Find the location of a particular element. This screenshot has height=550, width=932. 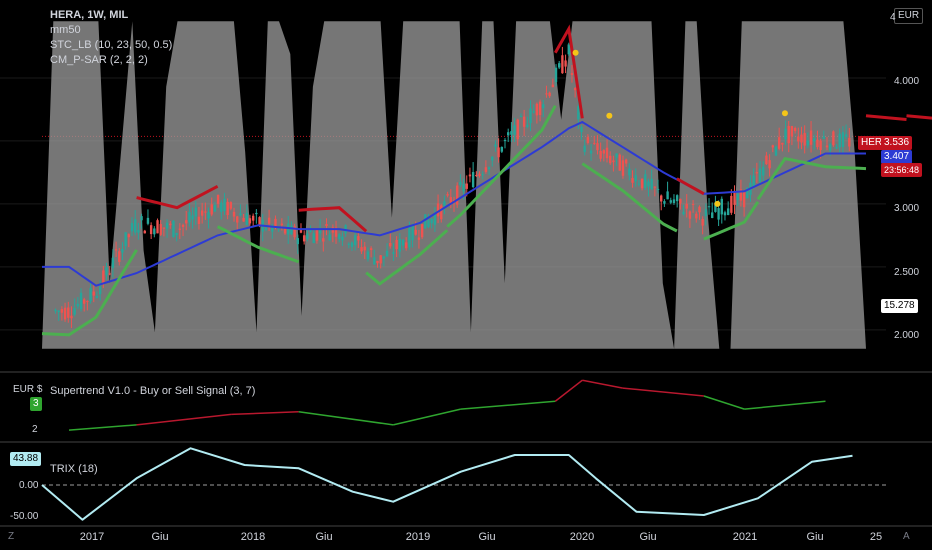

auto-scale-button: A is located at coordinates (906, 536).